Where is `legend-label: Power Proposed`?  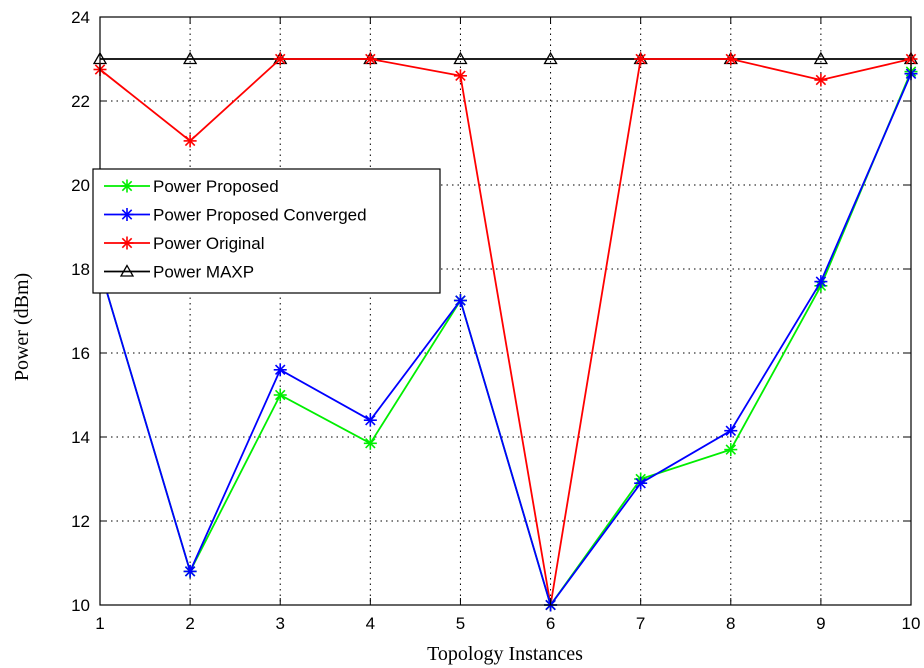 legend-label: Power Proposed is located at coordinates (216, 186).